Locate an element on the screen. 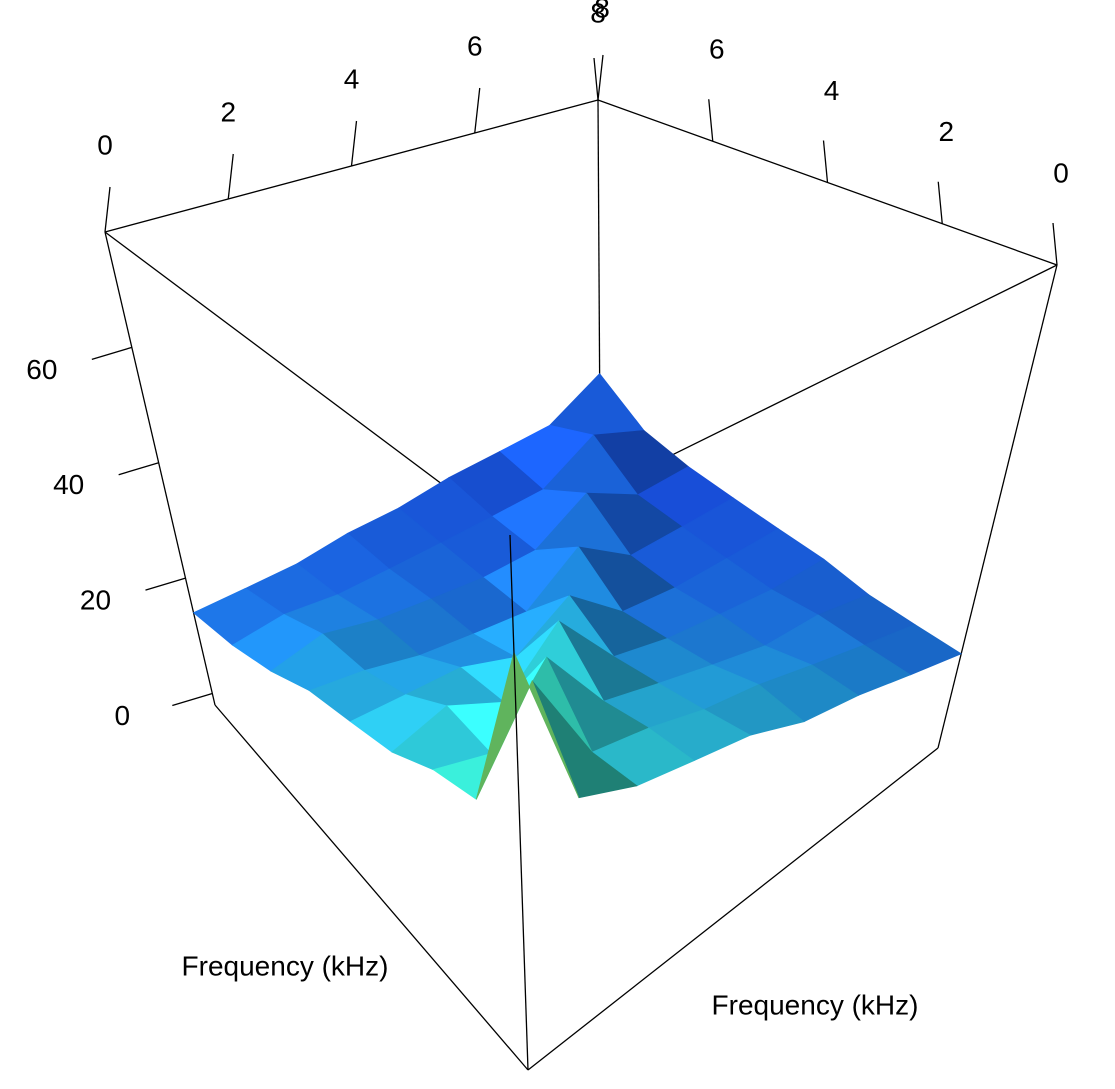 Image resolution: width=1115 pixels, height=1089 pixels. x-tick-label: 2 is located at coordinates (228, 111).